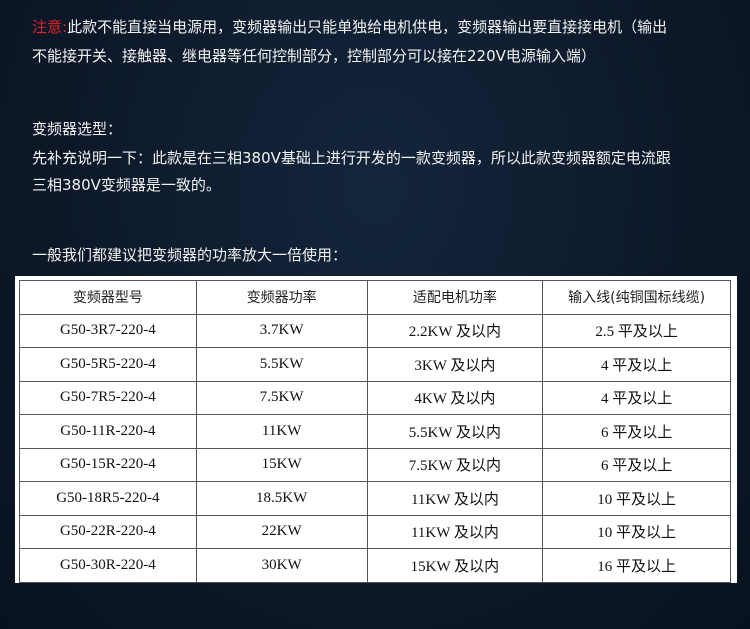 The width and height of the screenshot is (750, 629). Describe the element at coordinates (455, 330) in the screenshot. I see `table-cell: 2.2KW 及以内` at that location.